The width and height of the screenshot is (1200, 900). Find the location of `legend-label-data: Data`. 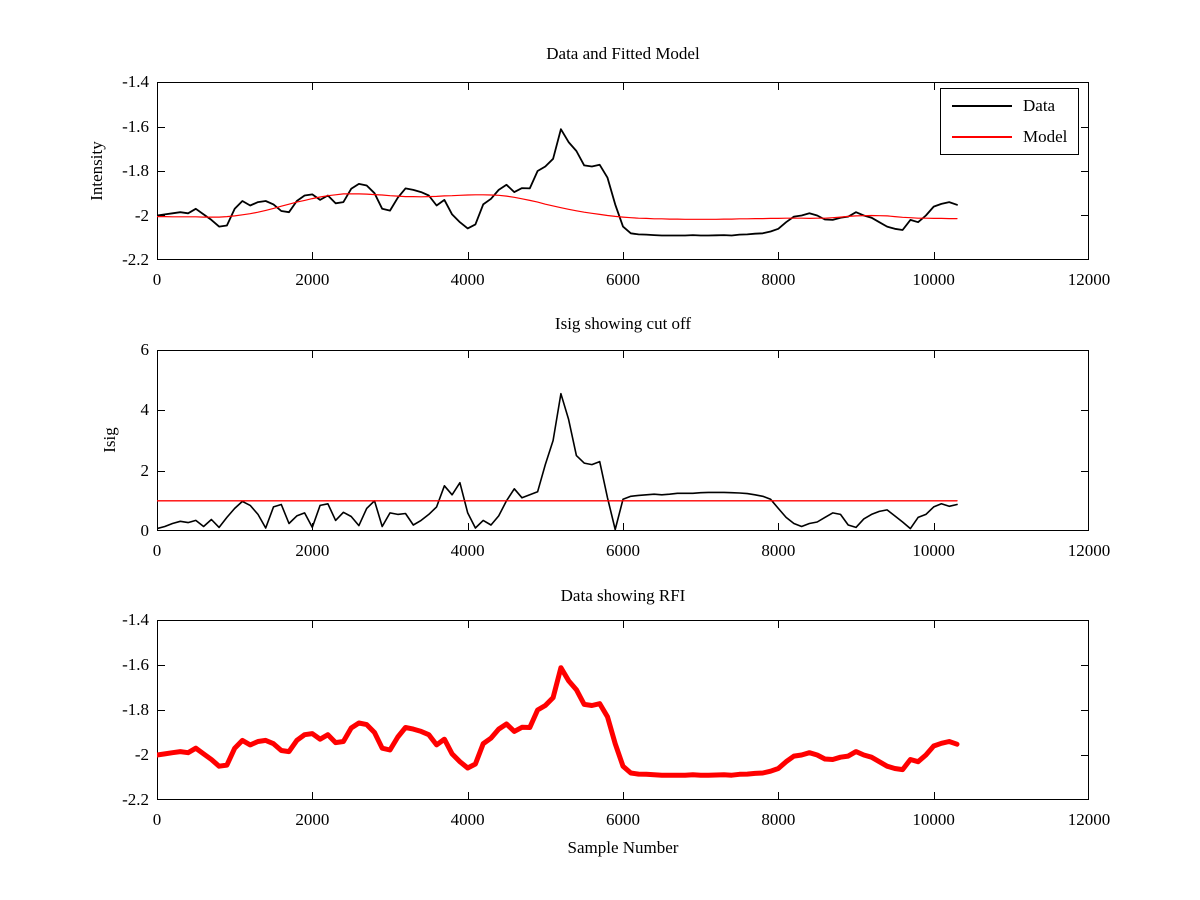

legend-label-data: Data is located at coordinates (1039, 105).